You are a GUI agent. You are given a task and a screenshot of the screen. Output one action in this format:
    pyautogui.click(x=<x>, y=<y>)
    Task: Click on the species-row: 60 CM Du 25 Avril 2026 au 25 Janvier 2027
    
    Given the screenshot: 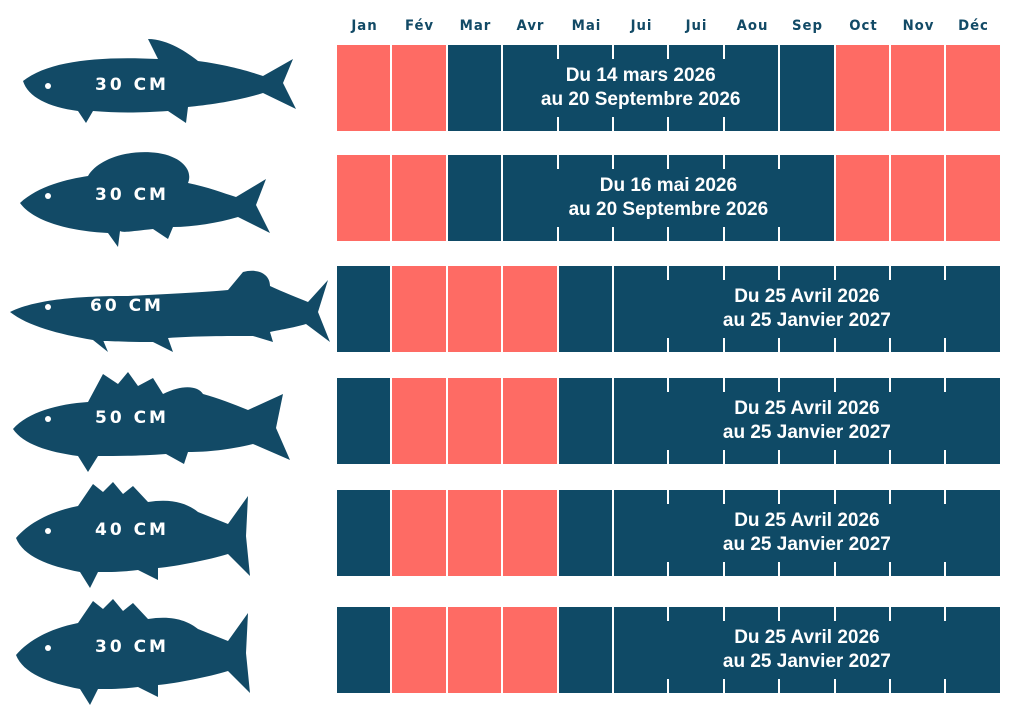 What is the action you would take?
    pyautogui.click(x=512, y=309)
    